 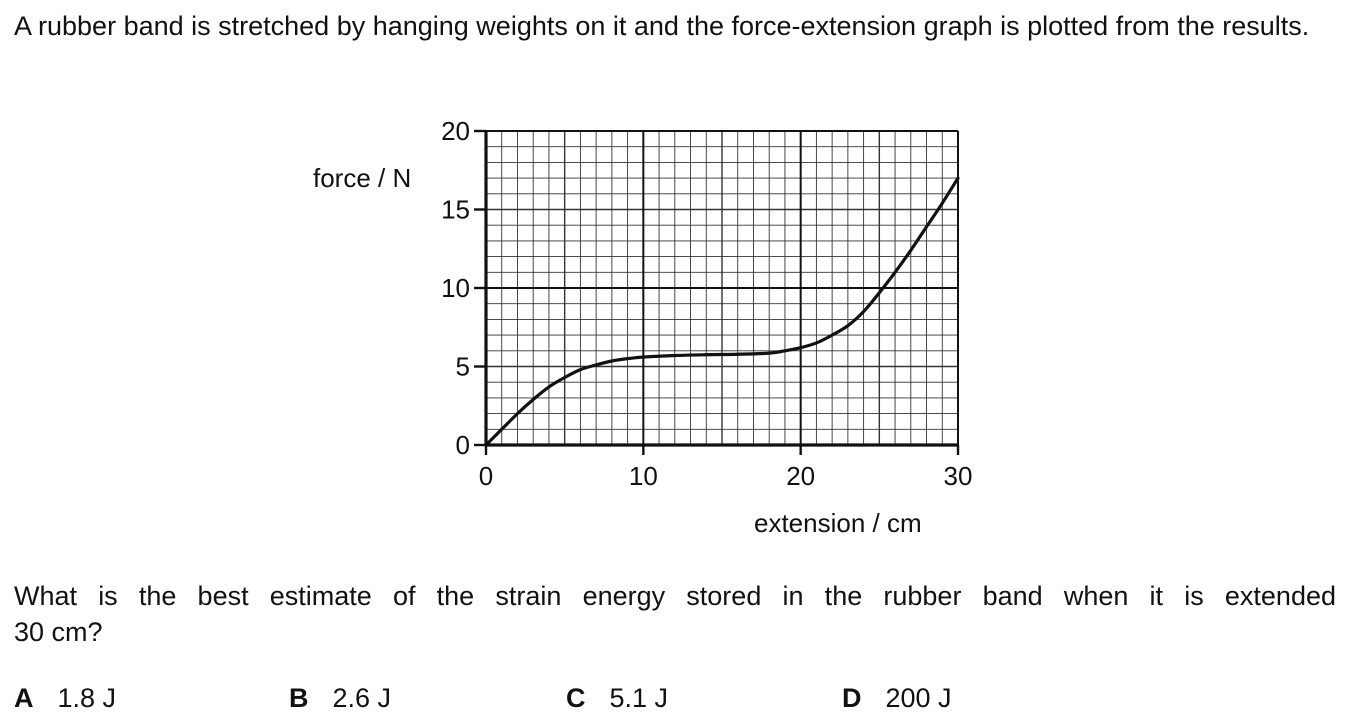 What do you see at coordinates (800, 476) in the screenshot?
I see `x-tick-label: 20` at bounding box center [800, 476].